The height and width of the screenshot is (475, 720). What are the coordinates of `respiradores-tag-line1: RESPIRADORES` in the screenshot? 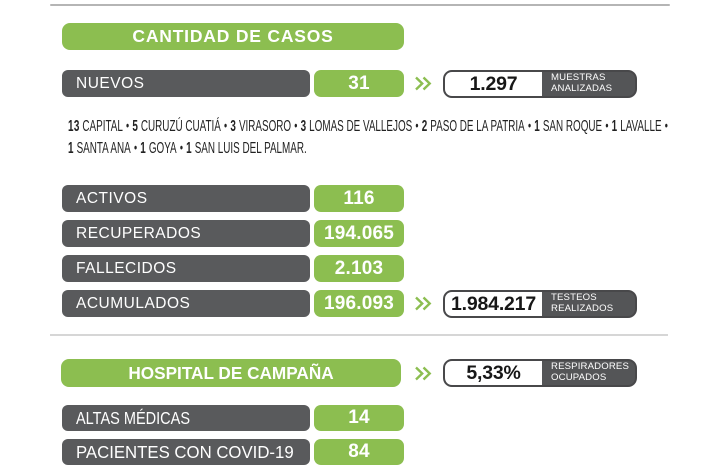 It's located at (590, 367).